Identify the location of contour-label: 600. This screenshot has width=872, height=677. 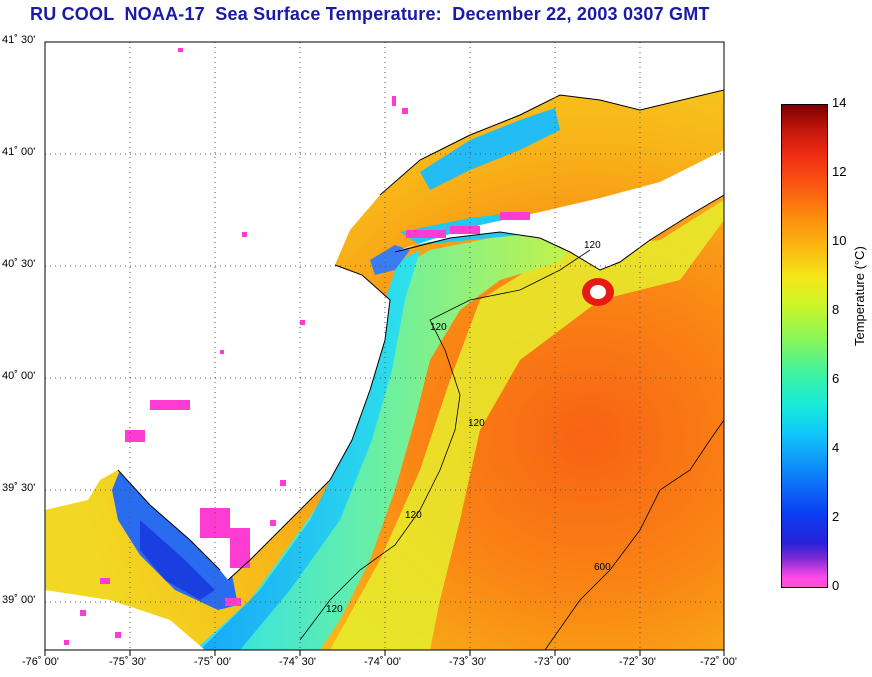
(602, 567).